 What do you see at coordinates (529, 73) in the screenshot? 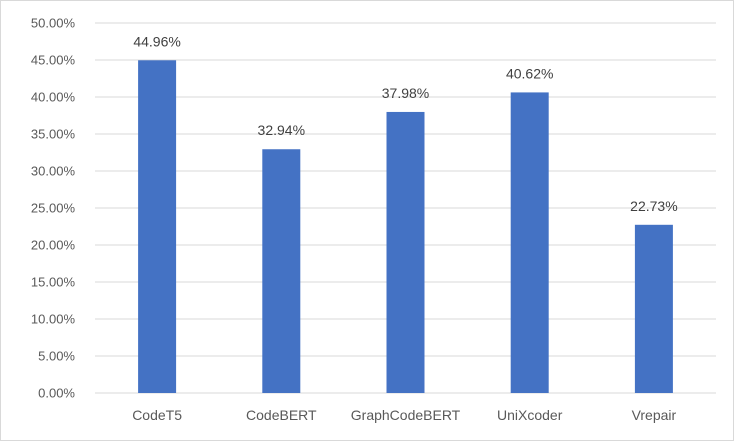
I see `data-label: 40.62%` at bounding box center [529, 73].